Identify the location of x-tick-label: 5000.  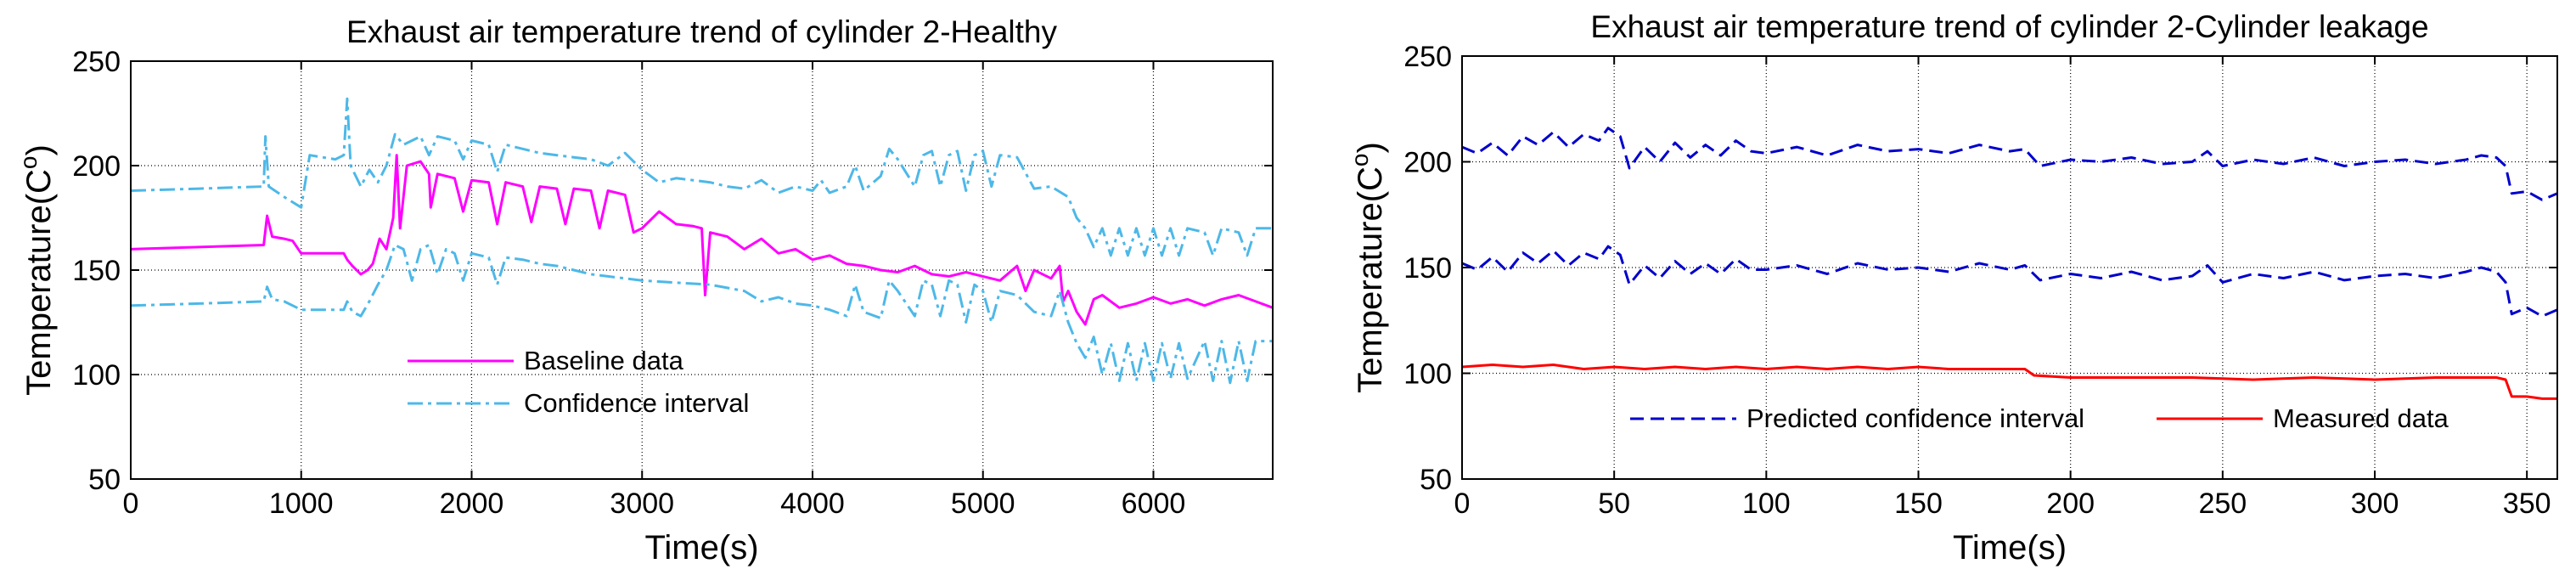
(983, 504).